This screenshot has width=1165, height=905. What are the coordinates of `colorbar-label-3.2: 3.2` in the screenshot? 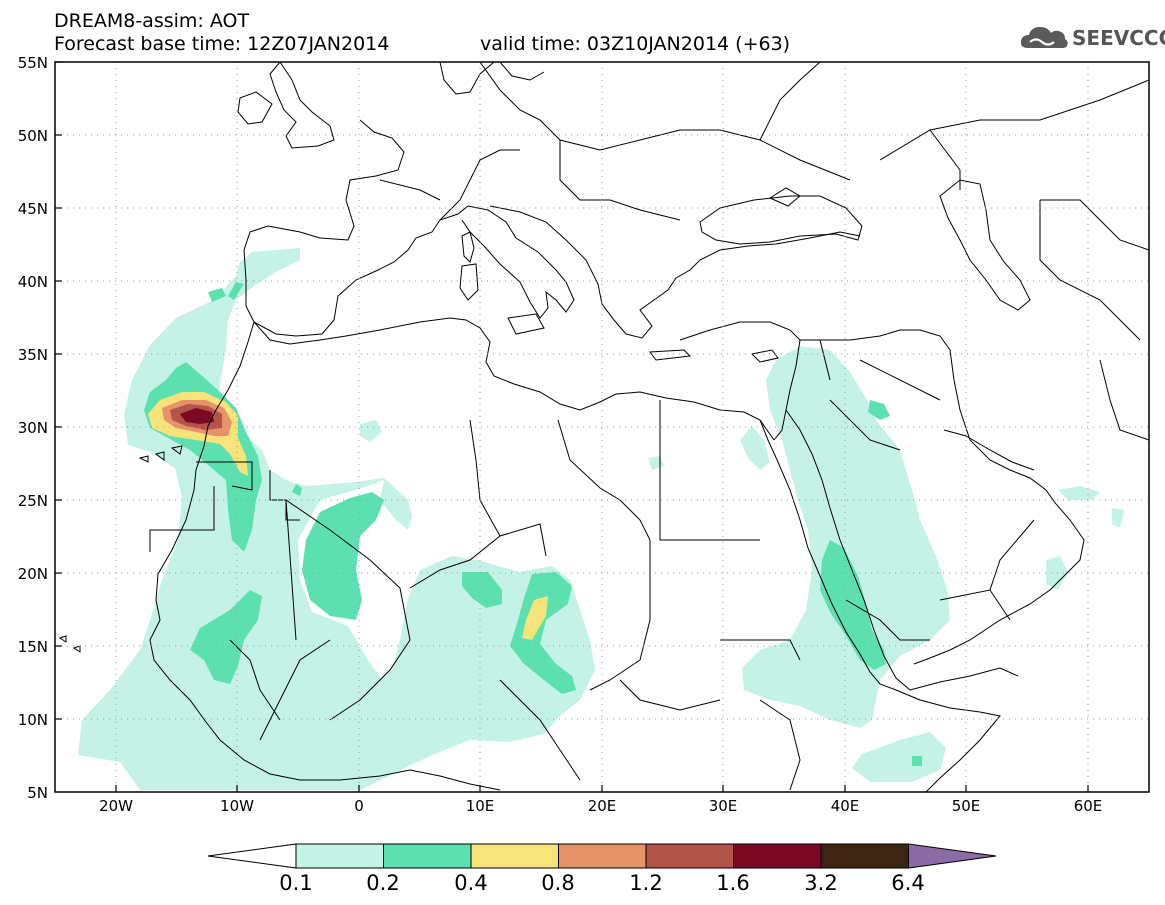 It's located at (821, 883).